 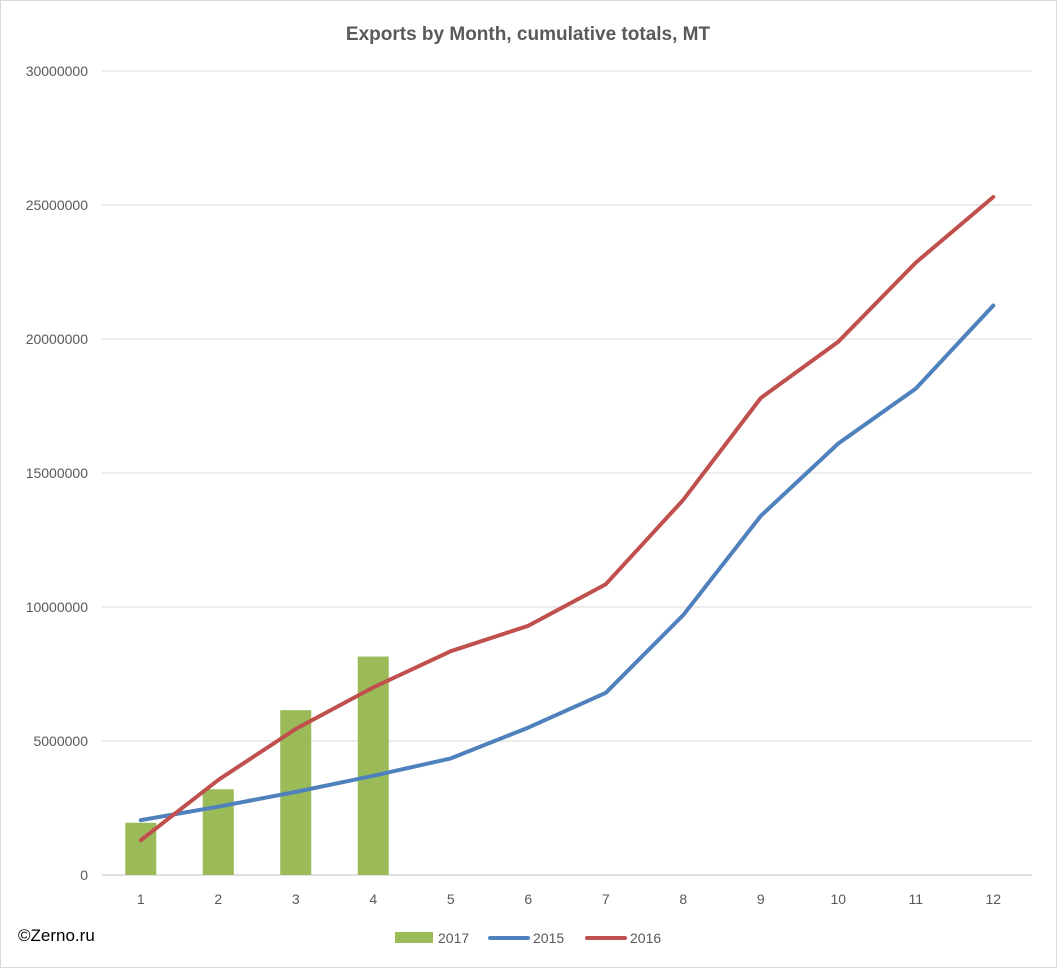 What do you see at coordinates (528, 899) in the screenshot?
I see `x-tick-label: 6` at bounding box center [528, 899].